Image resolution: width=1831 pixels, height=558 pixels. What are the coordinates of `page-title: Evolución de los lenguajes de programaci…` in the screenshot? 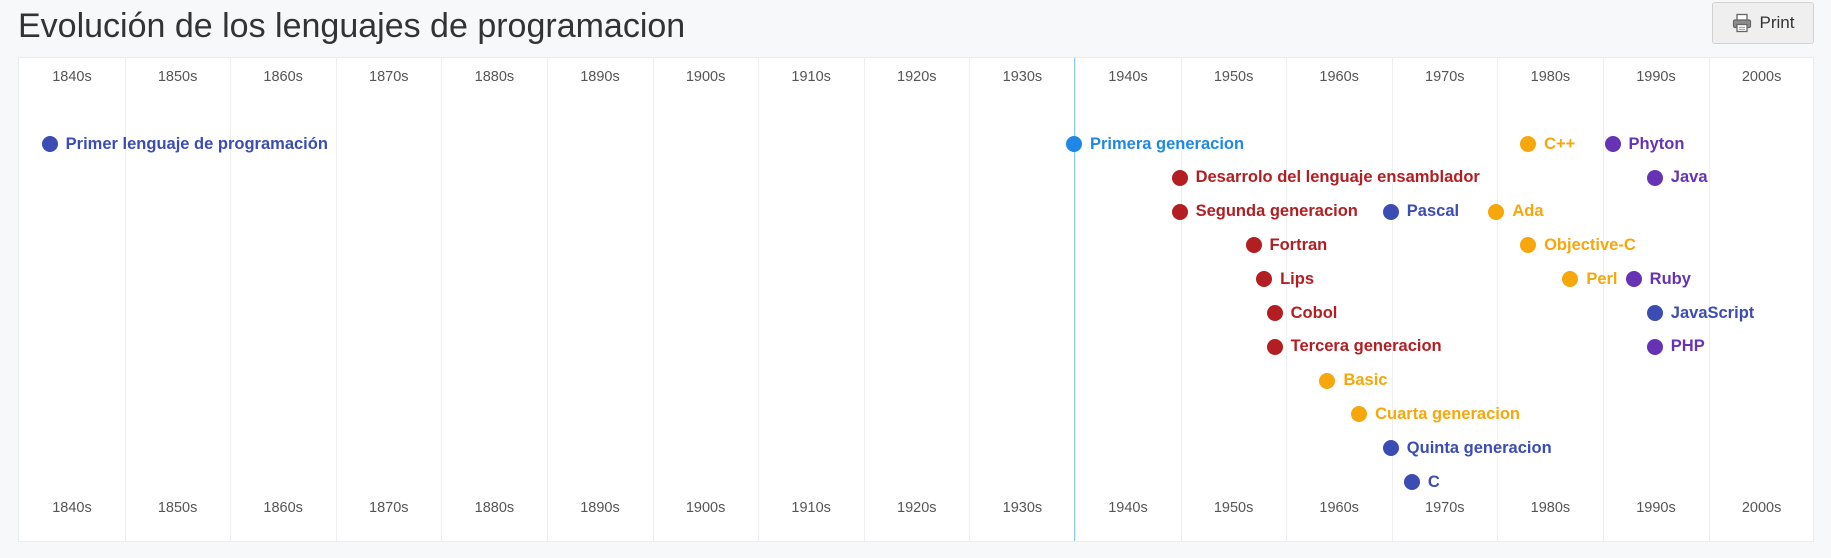 It's located at (352, 26).